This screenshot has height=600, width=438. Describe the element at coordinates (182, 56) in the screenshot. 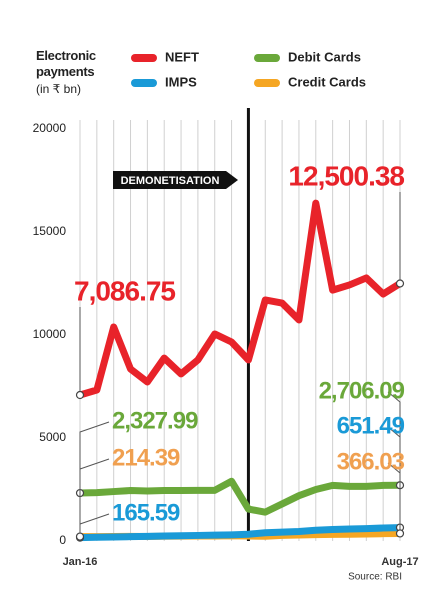

I see `legend-label: NEFT` at that location.